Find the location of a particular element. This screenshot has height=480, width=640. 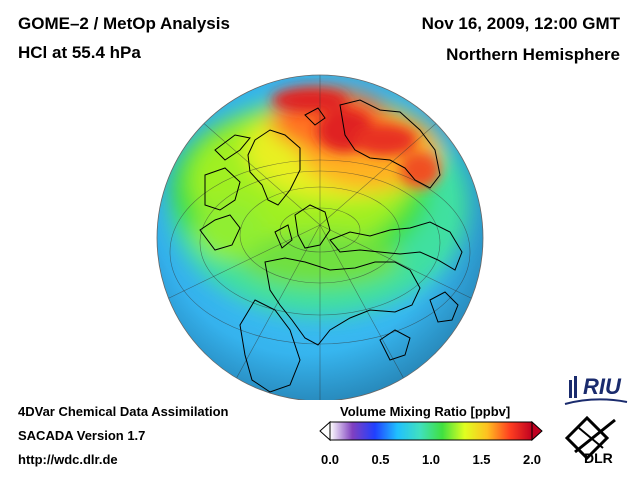

colorbar-tick-label: 0.5 is located at coordinates (380, 459).